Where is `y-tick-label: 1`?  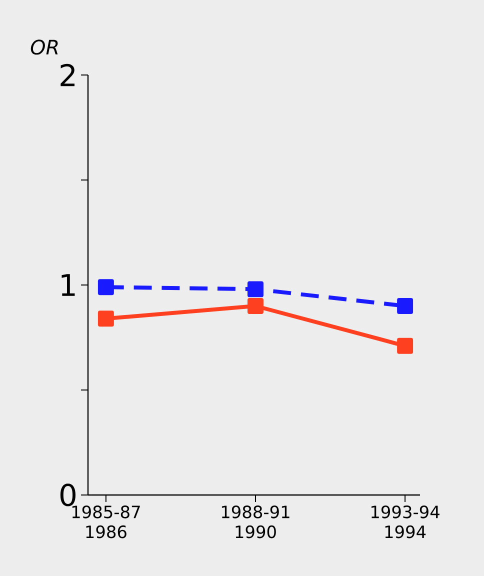
y-tick-label: 1 is located at coordinates (68, 285).